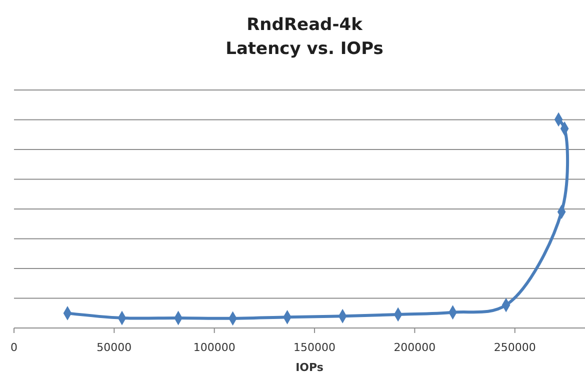 The height and width of the screenshot is (390, 585). I want to click on x-tick-label: 50000, so click(114, 347).